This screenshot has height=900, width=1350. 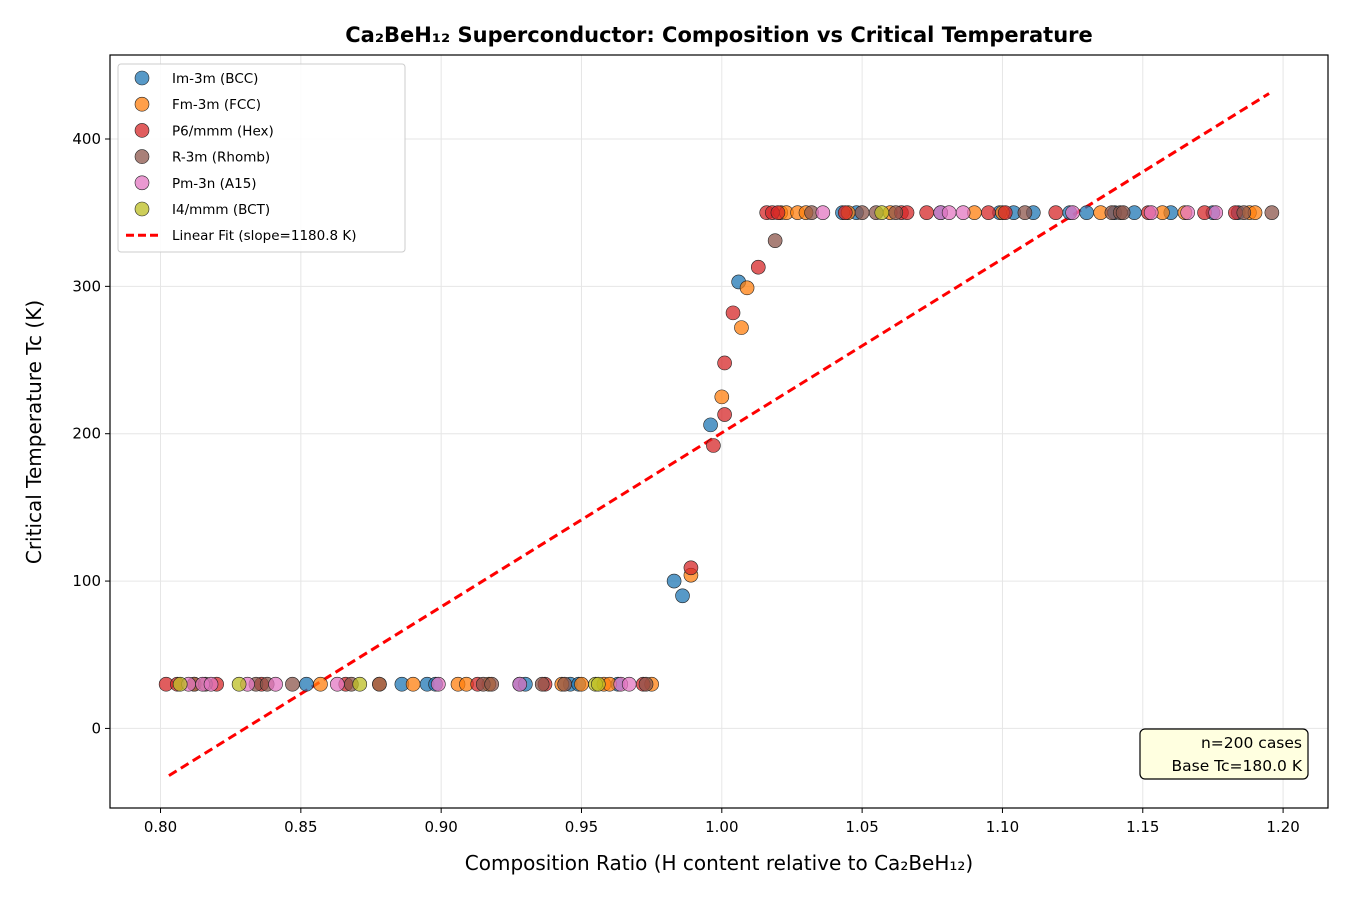 What do you see at coordinates (221, 210) in the screenshot?
I see `legend-label: I4/mmm (BCT)` at bounding box center [221, 210].